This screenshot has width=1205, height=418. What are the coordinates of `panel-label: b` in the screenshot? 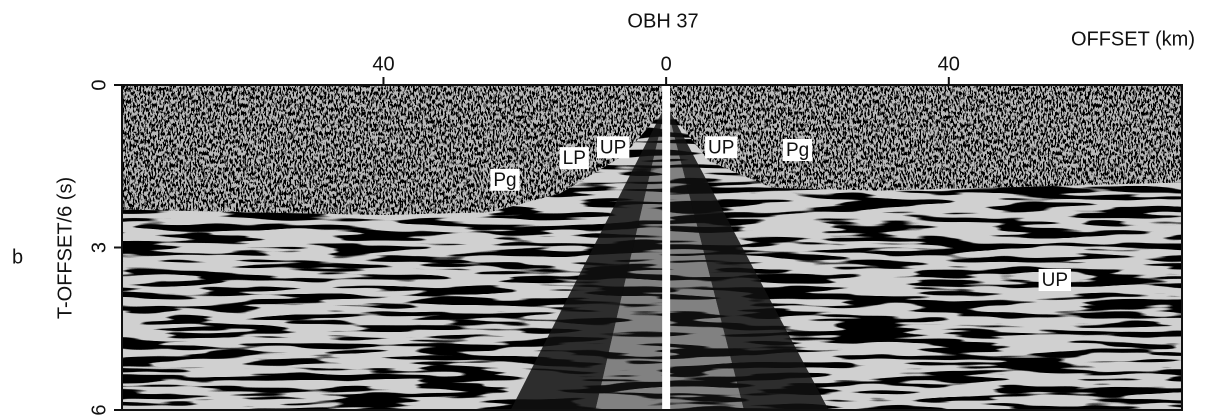 It's located at (17, 257).